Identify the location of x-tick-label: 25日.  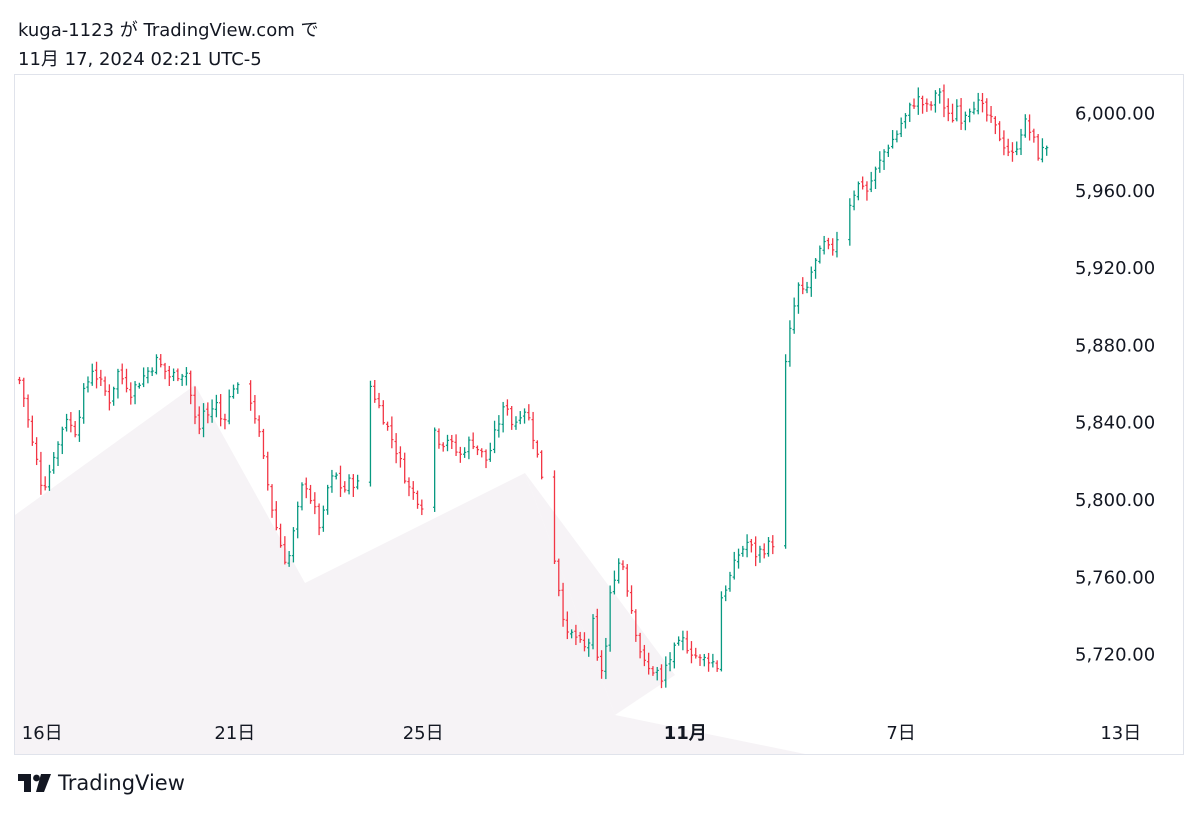
(423, 733).